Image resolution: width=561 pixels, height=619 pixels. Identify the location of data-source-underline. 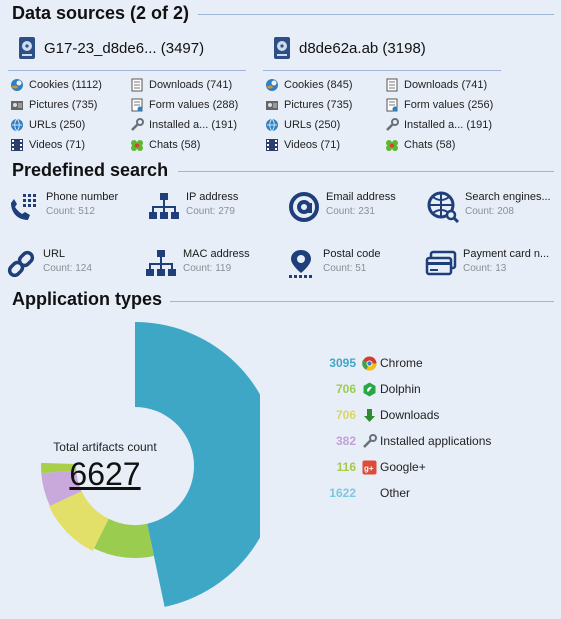
(382, 70).